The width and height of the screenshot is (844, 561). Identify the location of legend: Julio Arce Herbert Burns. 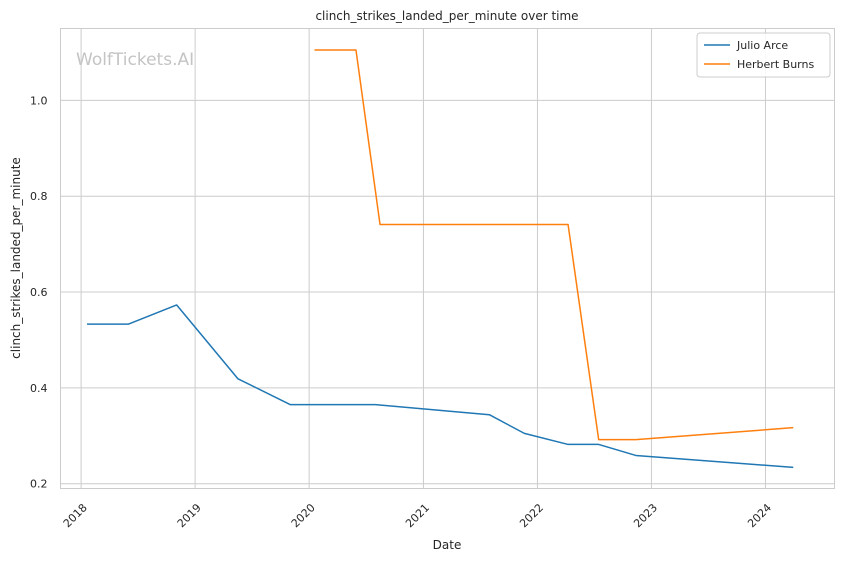
(763, 55).